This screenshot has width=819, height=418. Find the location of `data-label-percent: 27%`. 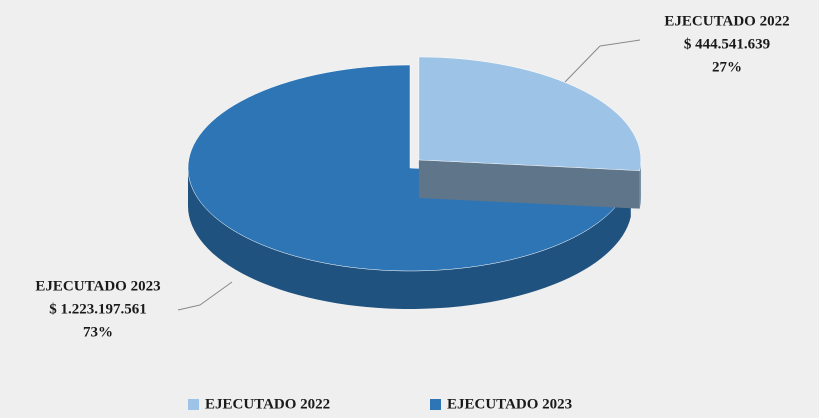

data-label-percent: 27% is located at coordinates (727, 67).